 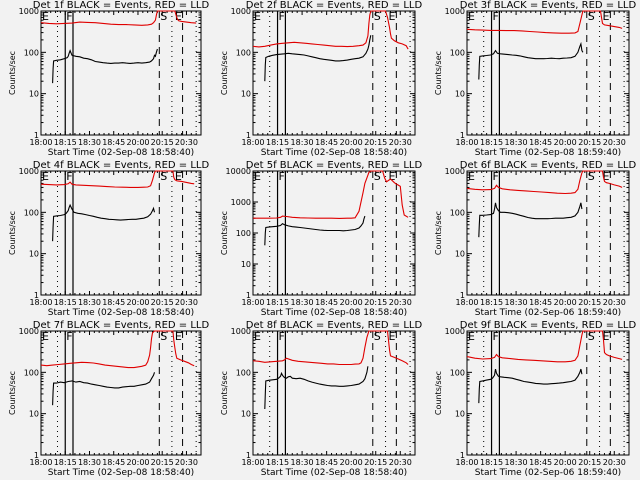 I want to click on panel-title: Det 2f BLACK = Events, RED = LLD, so click(x=334, y=5).